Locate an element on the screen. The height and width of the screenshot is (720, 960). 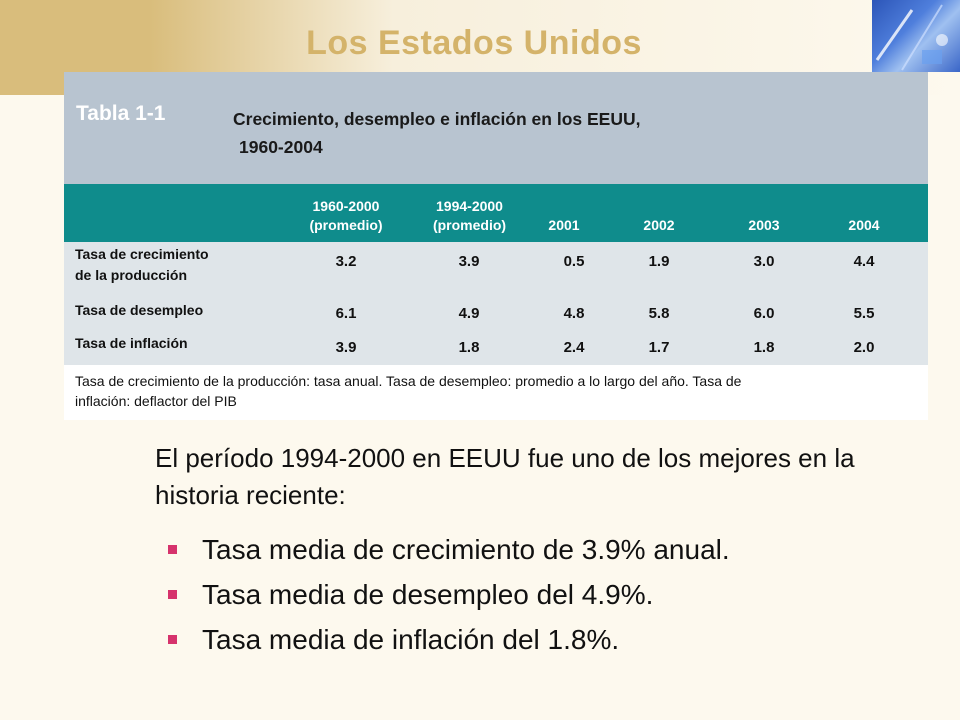
row-label: Tasa de desempleo is located at coordinates (139, 310).